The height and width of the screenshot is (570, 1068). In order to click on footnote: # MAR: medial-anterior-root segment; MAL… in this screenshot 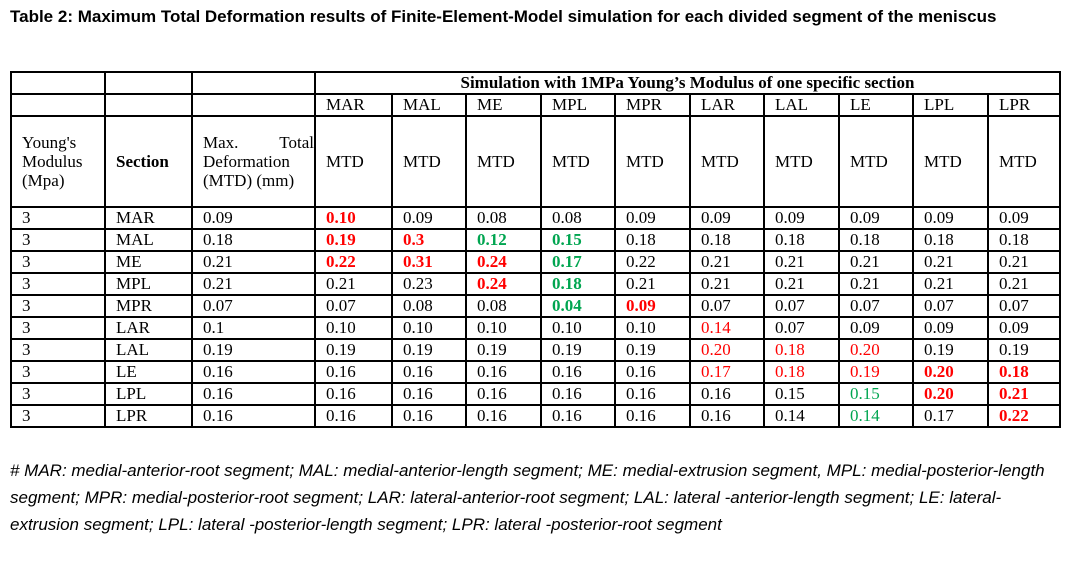, I will do `click(527, 497)`.